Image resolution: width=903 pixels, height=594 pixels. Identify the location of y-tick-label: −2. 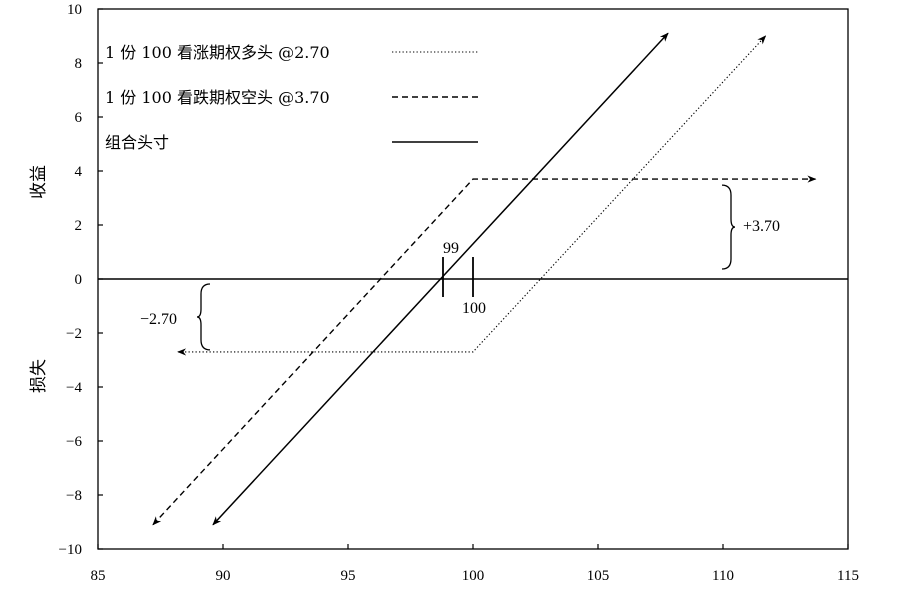
(74, 334).